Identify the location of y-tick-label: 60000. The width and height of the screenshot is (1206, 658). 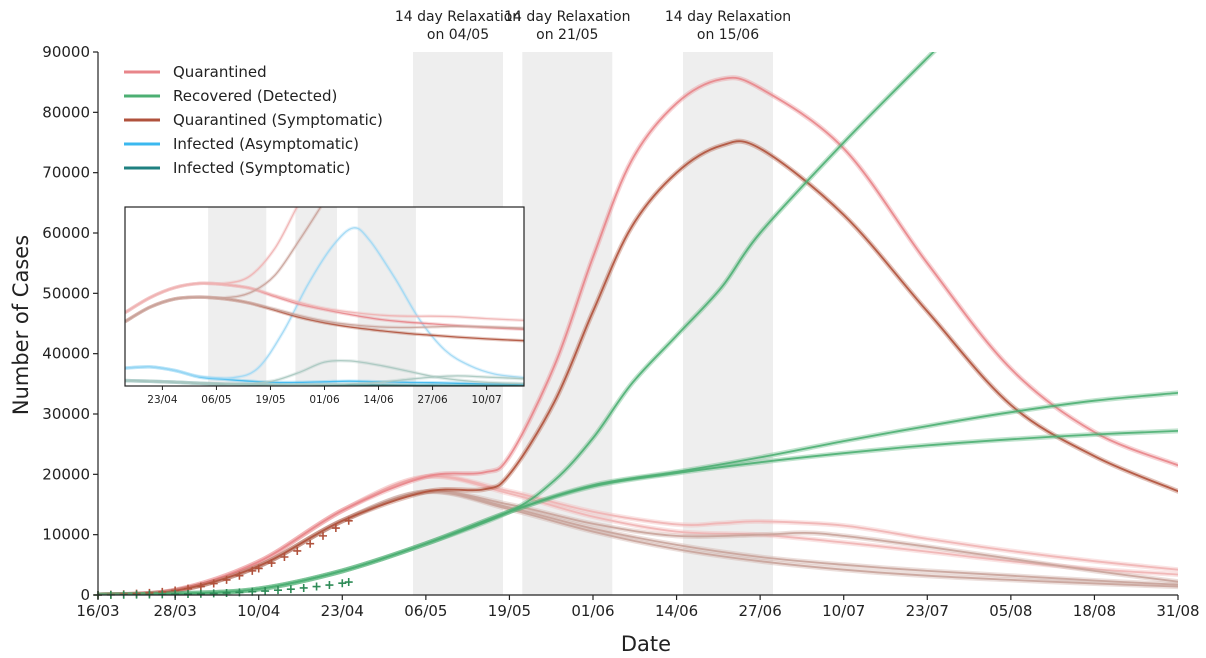
(66, 233).